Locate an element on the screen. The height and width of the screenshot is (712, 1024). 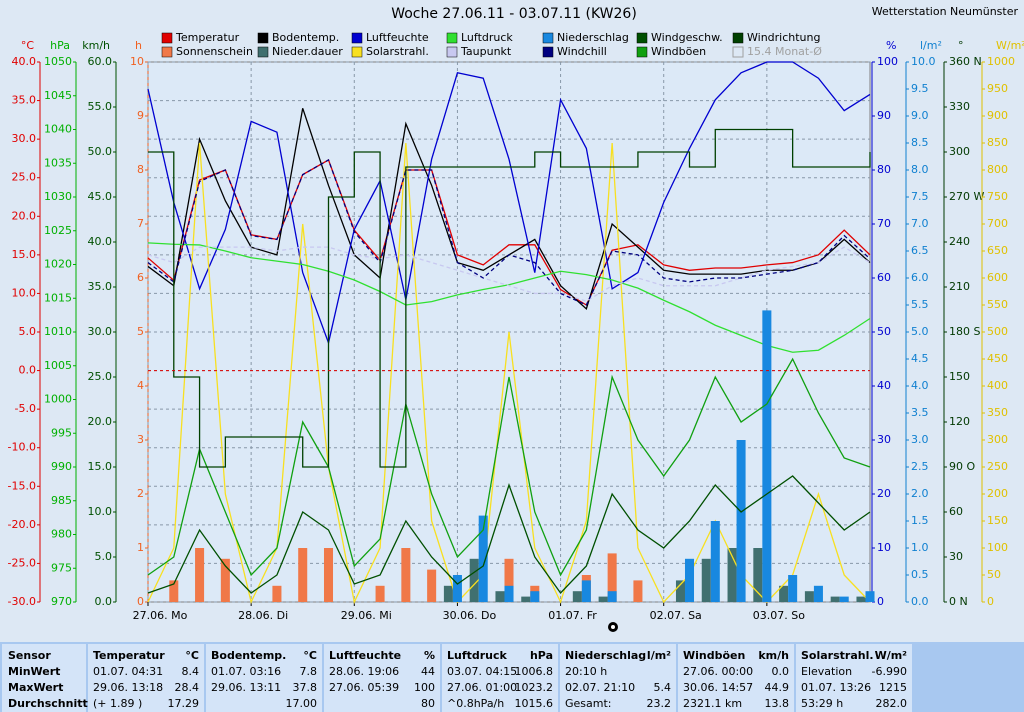
cell-value: 17.29 is located at coordinates (183, 703).